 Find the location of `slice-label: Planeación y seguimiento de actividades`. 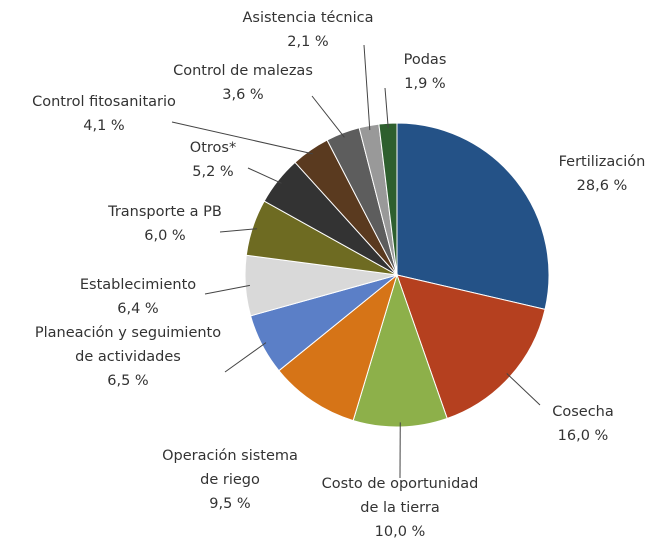

slice-label: Planeación y seguimiento de actividades is located at coordinates (128, 345).